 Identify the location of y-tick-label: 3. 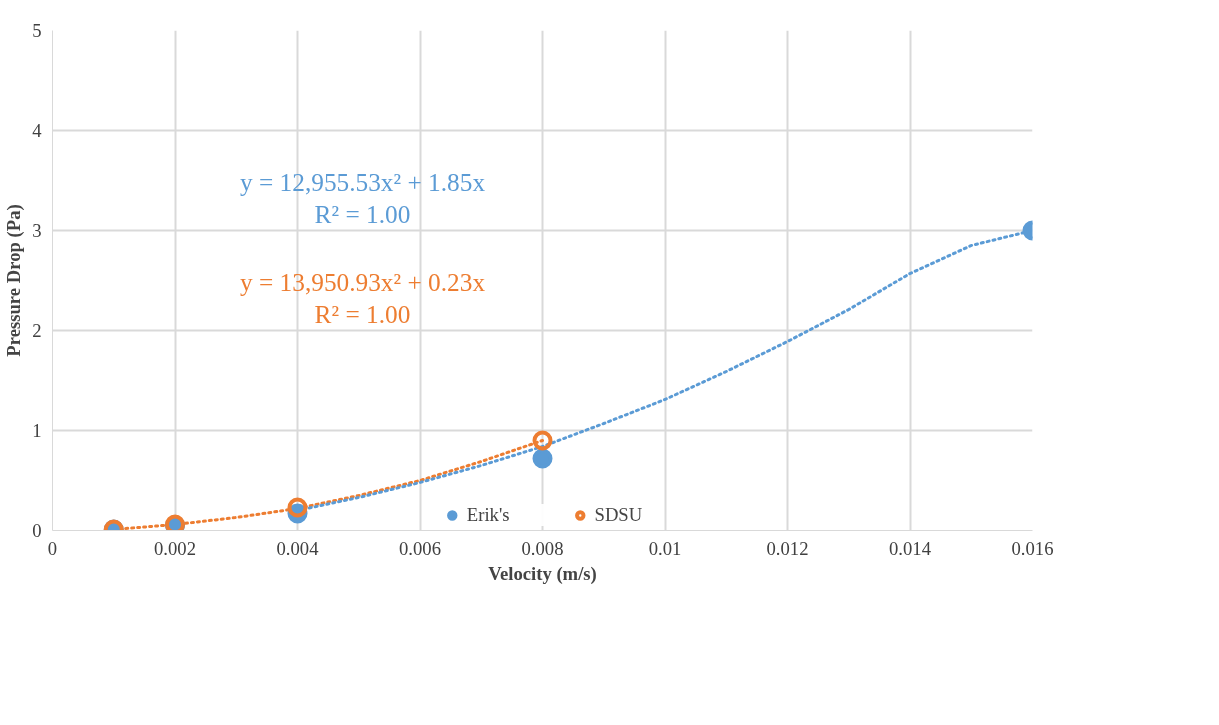
(37, 230).